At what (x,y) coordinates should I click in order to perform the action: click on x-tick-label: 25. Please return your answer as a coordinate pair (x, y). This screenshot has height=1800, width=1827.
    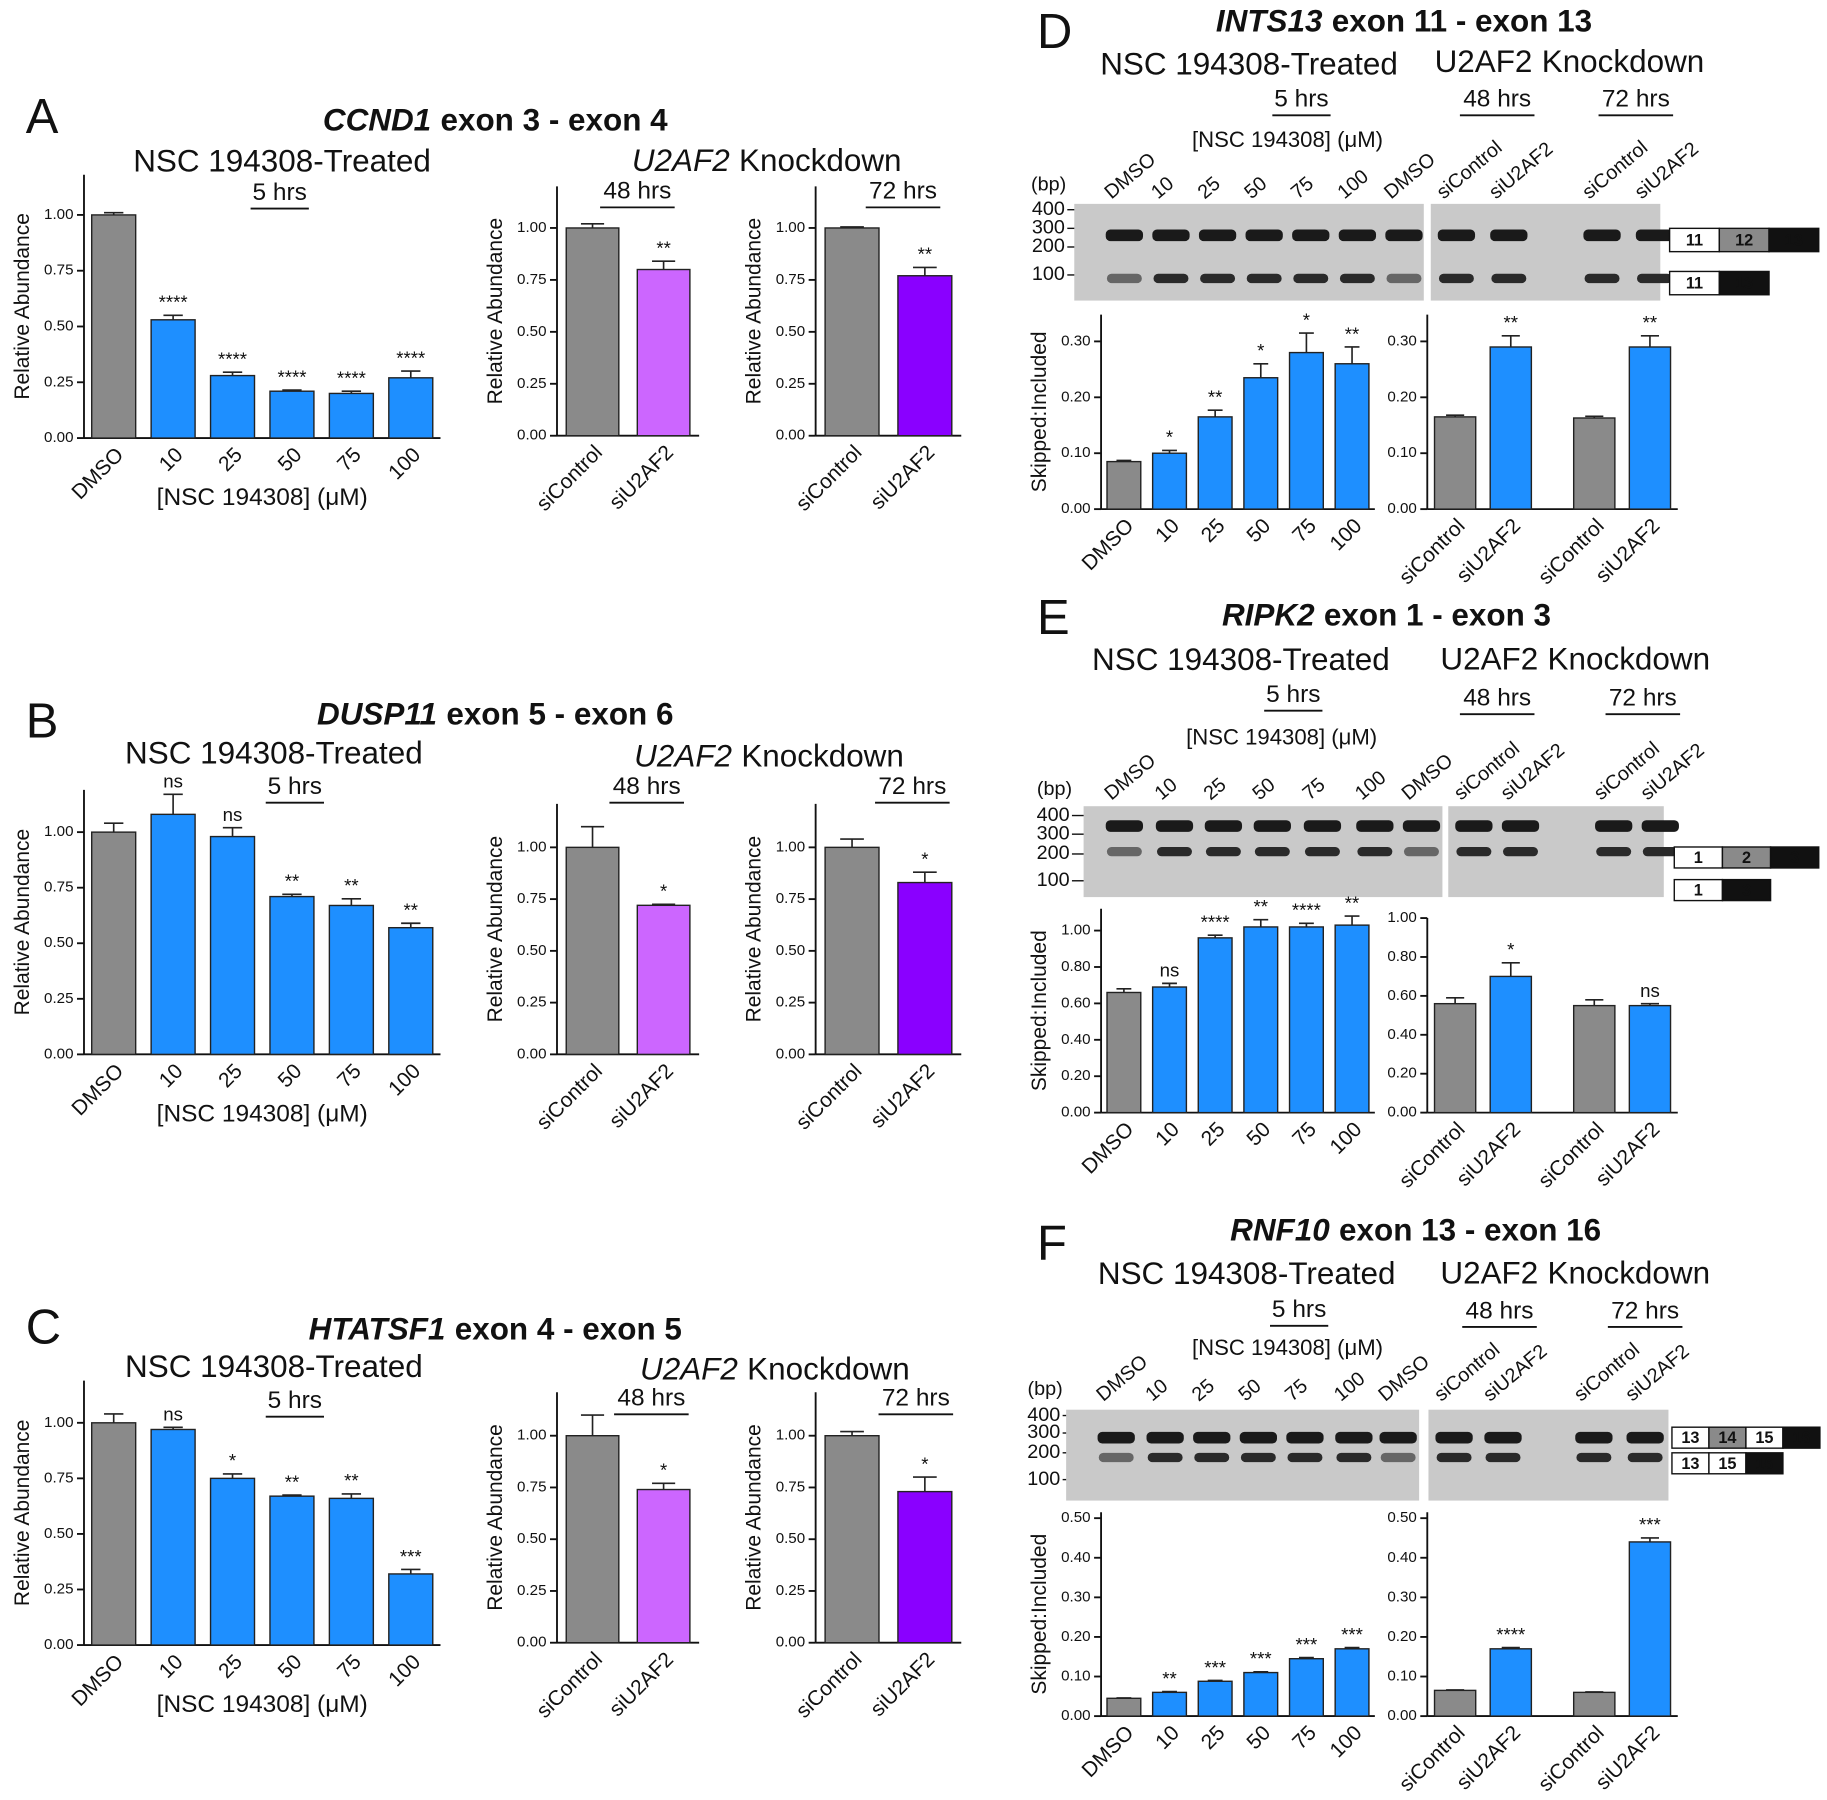
    Looking at the image, I should click on (230, 1076).